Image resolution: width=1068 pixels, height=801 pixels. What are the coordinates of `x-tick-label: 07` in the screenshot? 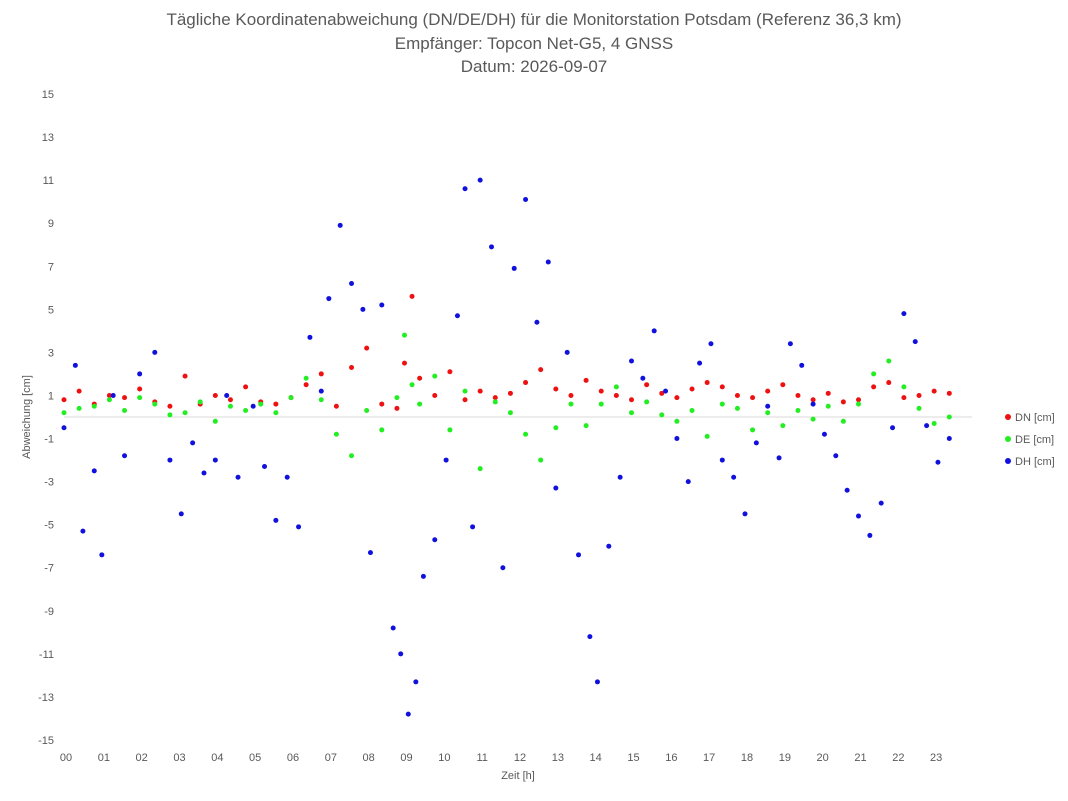 It's located at (331, 758).